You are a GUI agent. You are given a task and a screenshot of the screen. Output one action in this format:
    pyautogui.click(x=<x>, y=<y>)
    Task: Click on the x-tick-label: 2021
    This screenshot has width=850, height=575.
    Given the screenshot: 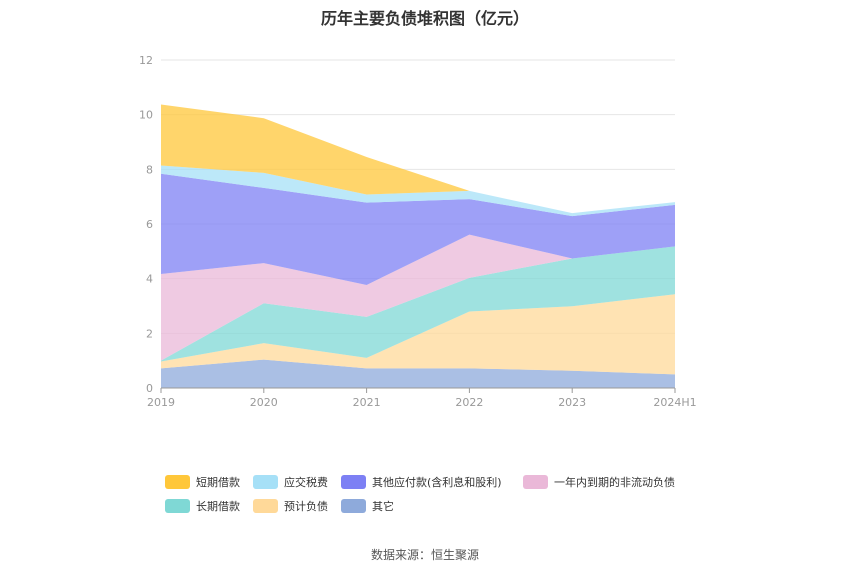 What is the action you would take?
    pyautogui.click(x=367, y=402)
    